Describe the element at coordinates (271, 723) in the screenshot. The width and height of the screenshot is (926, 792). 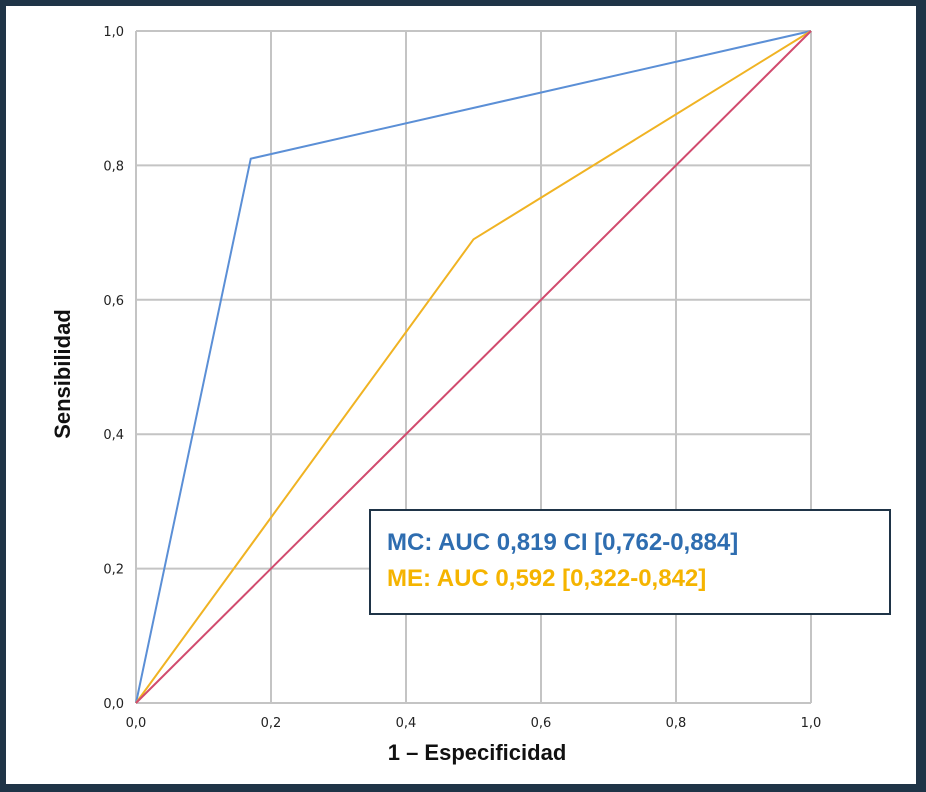
I see `x-tick-label: 0,2` at that location.